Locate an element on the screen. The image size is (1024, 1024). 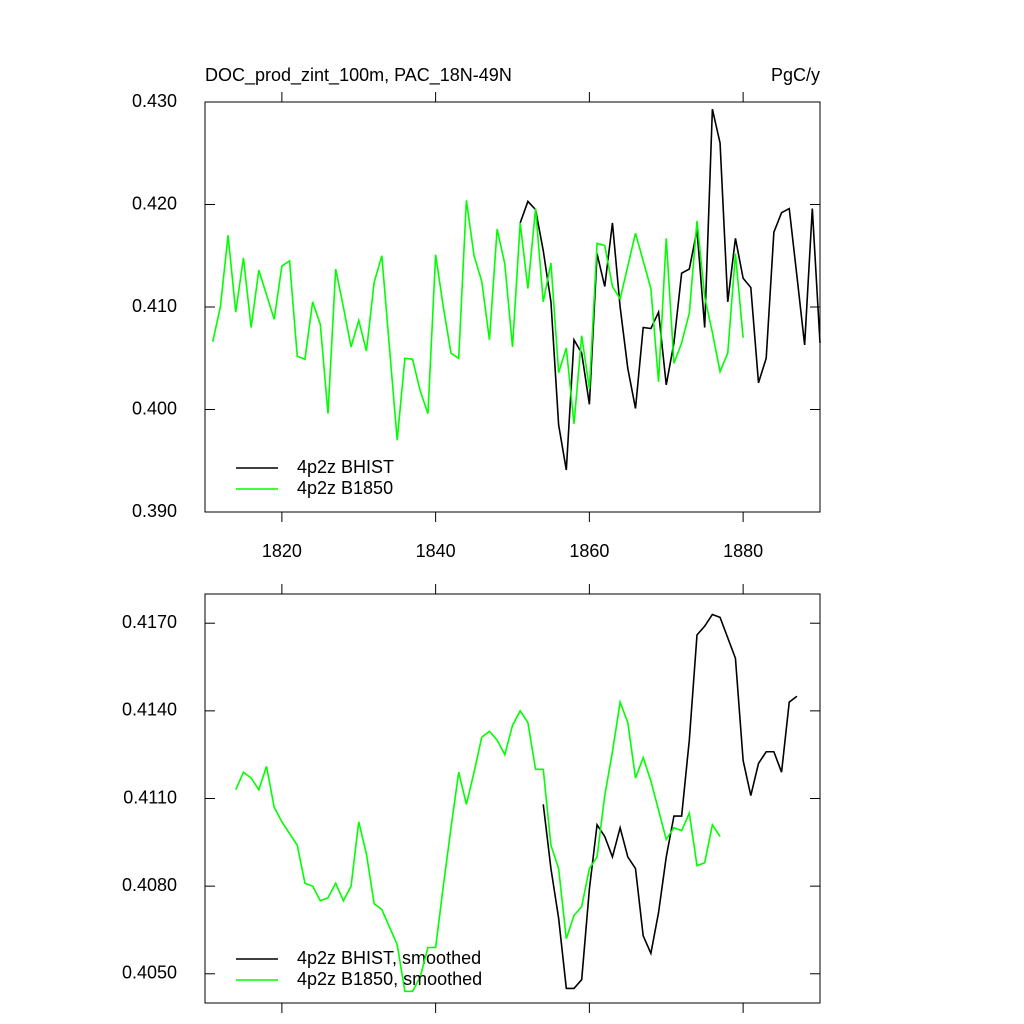
x-tick-label: 1880 is located at coordinates (743, 551).